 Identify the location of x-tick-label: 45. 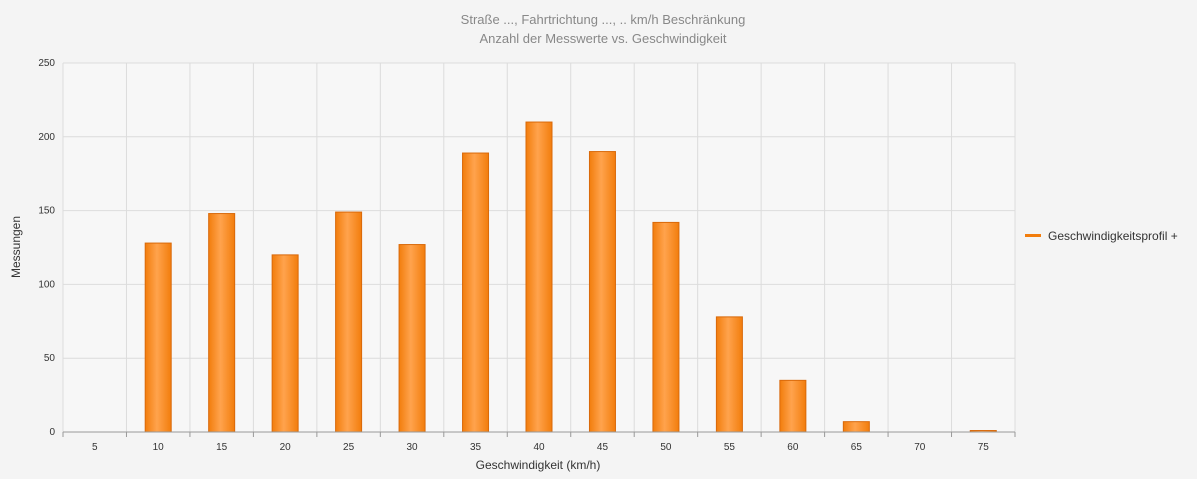
(603, 447).